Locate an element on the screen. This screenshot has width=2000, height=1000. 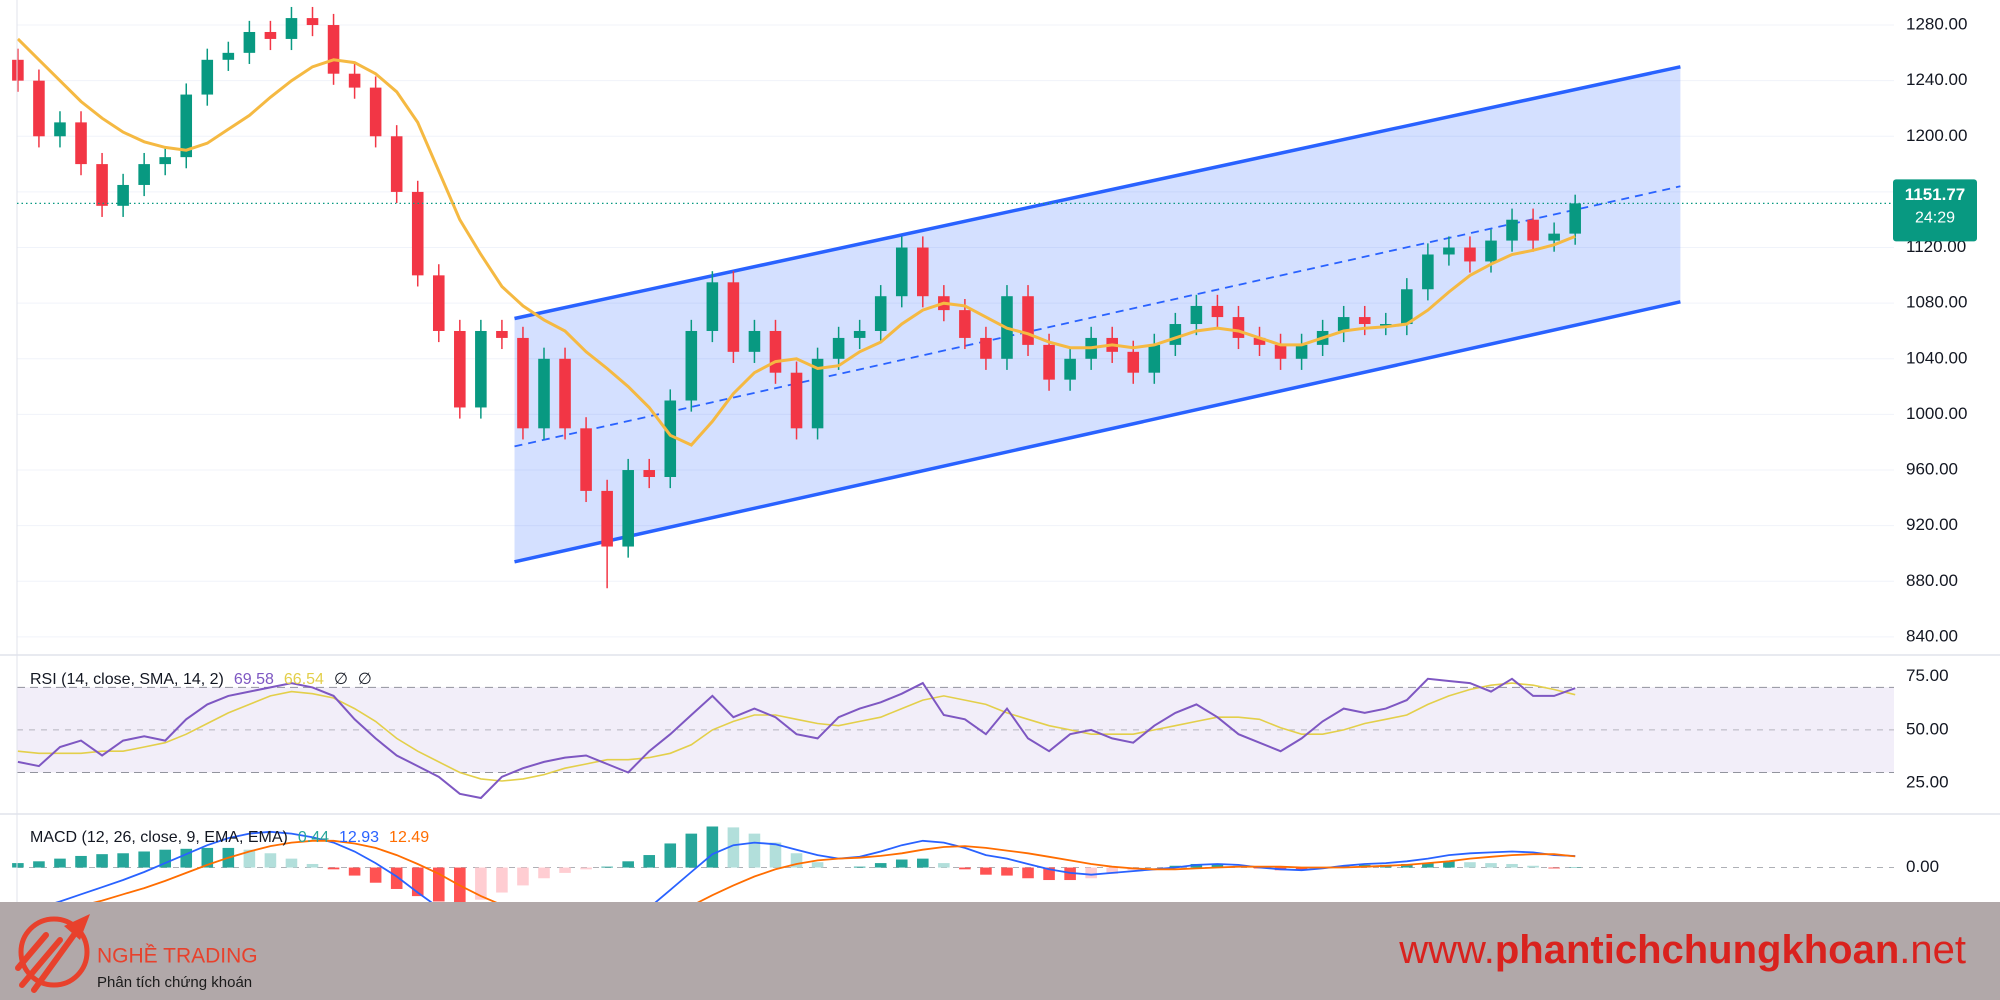
url-suffix: .net is located at coordinates (1932, 950).